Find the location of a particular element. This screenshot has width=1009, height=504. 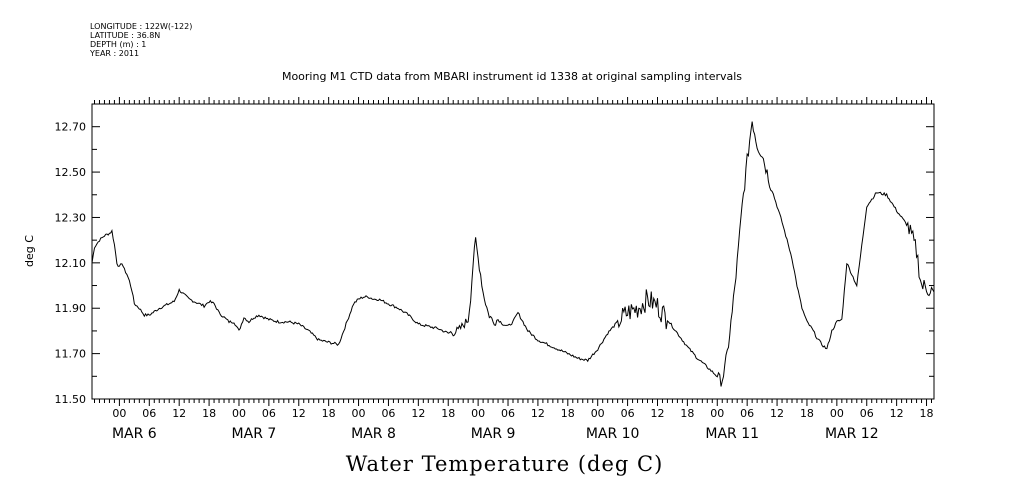

x-day-label: MAR 12 is located at coordinates (852, 434).